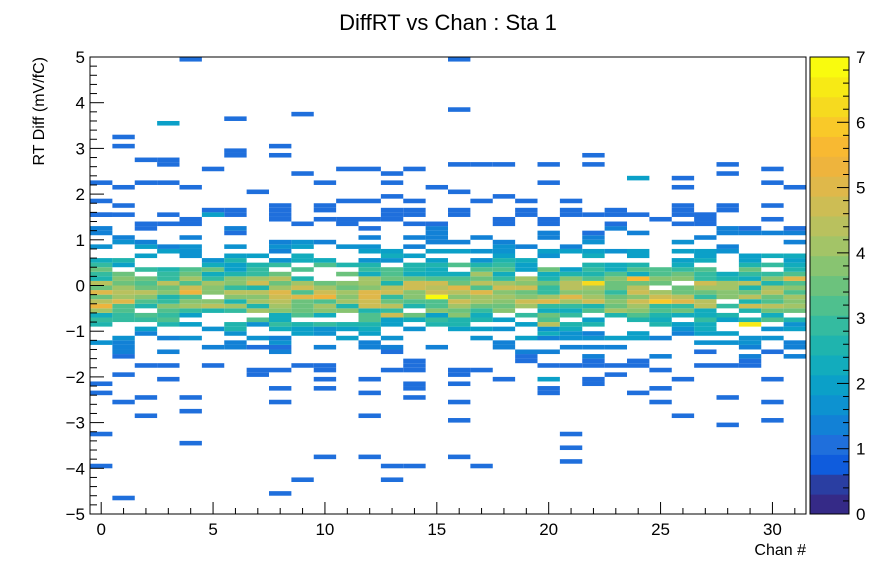 The image size is (896, 572). Describe the element at coordinates (80, 194) in the screenshot. I see `y-tick-label: 2` at that location.